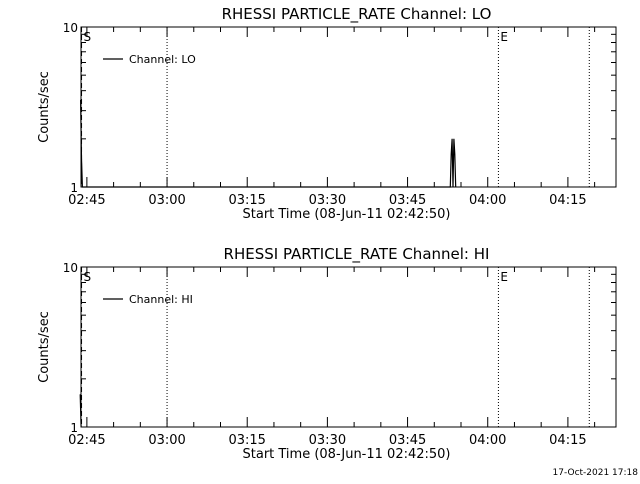 This screenshot has height=484, width=640. Describe the element at coordinates (357, 254) in the screenshot. I see `chart-title: RHESSI PARTICLE_RATE Channel: HI` at that location.